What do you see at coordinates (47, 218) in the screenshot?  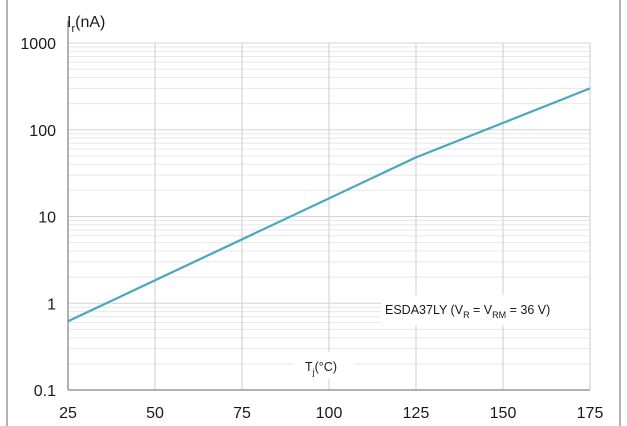 I see `y-tick-label: 10` at bounding box center [47, 218].